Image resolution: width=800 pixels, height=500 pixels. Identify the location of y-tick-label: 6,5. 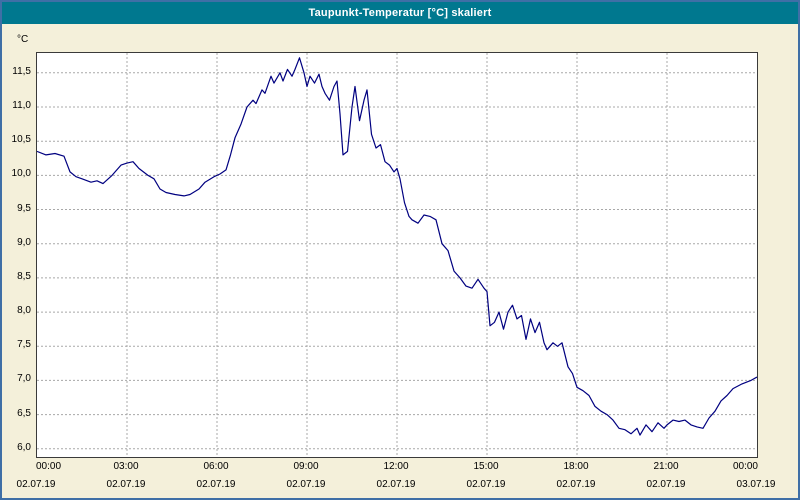
(24, 413).